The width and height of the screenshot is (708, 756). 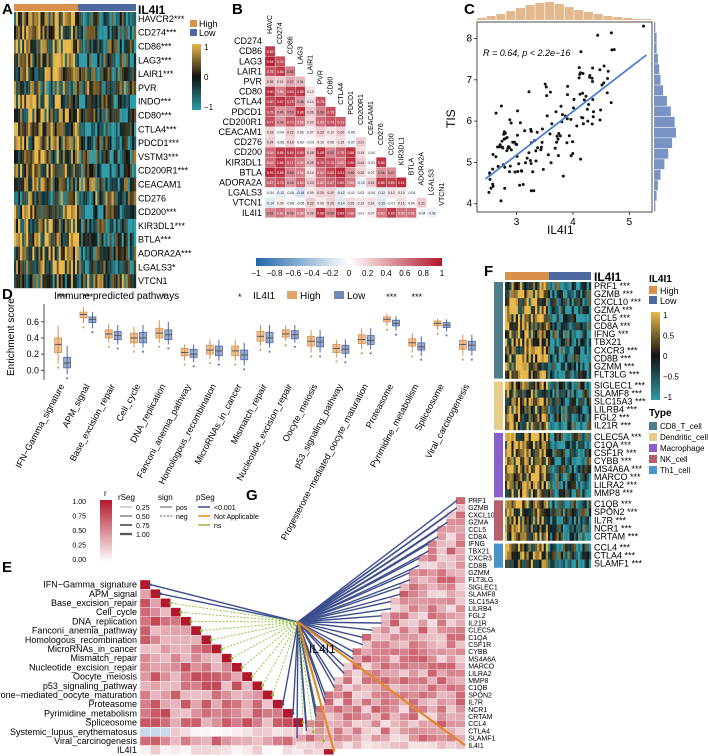 What do you see at coordinates (432, 182) in the screenshot?
I see `panel-b-col-label: LGALS3` at bounding box center [432, 182].